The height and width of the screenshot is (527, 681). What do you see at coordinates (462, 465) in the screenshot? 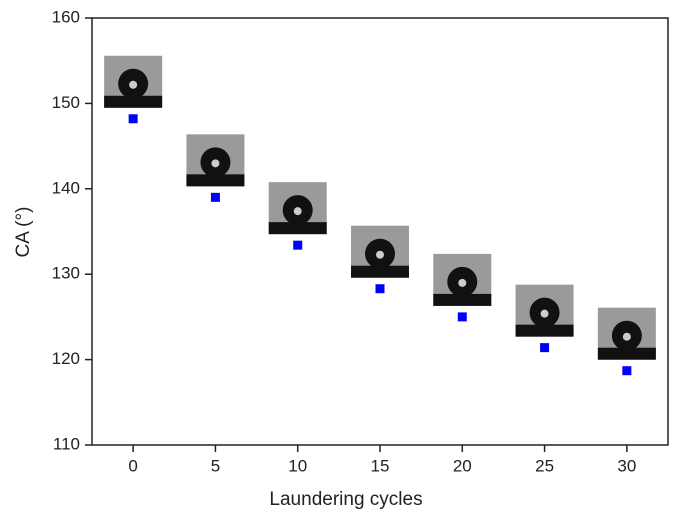
I see `x-tick-label: 20` at bounding box center [462, 465].